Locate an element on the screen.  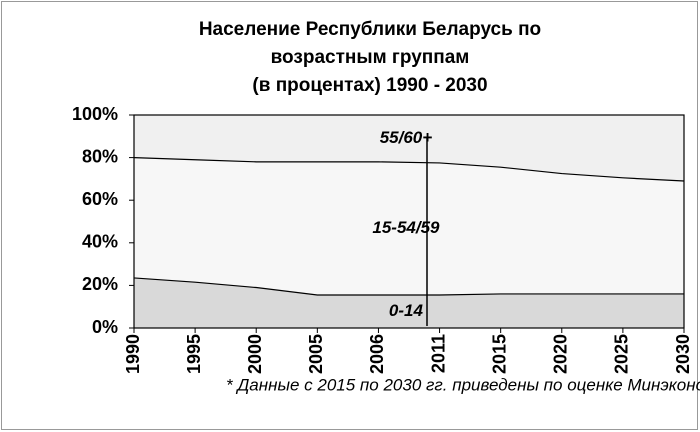
chart-title: Население Республики Беларусь по is located at coordinates (370, 29).